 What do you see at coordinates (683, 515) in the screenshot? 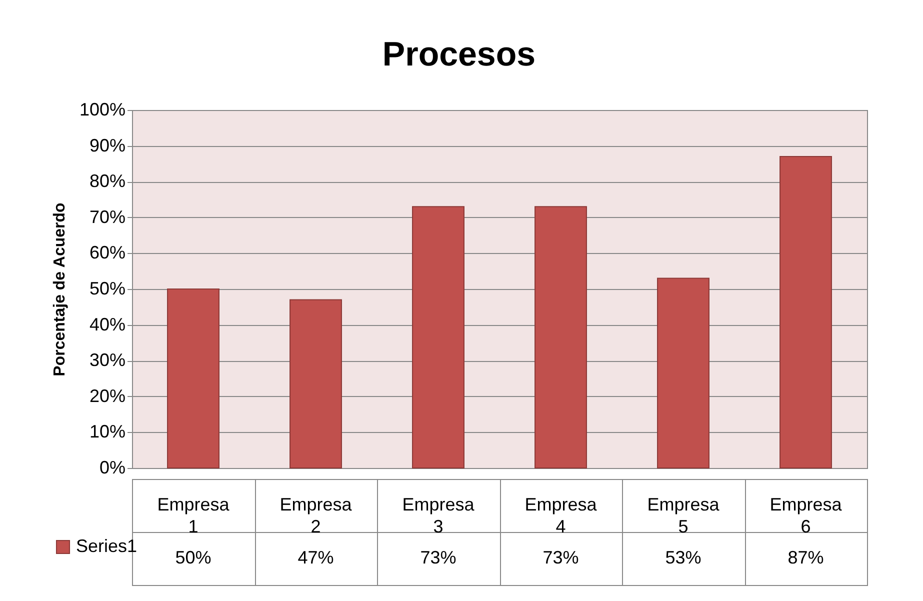
I see `x-tick-label: Empresa 5` at bounding box center [683, 515].